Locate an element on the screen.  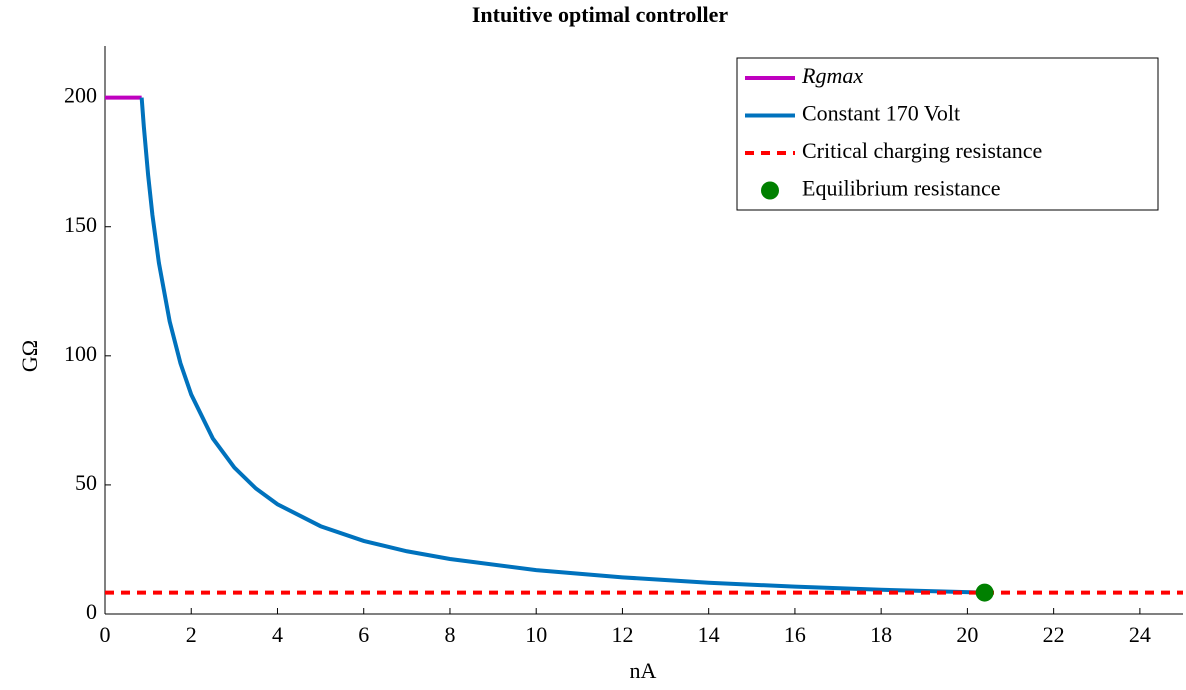
y-tick-label: 100 is located at coordinates (80, 353).